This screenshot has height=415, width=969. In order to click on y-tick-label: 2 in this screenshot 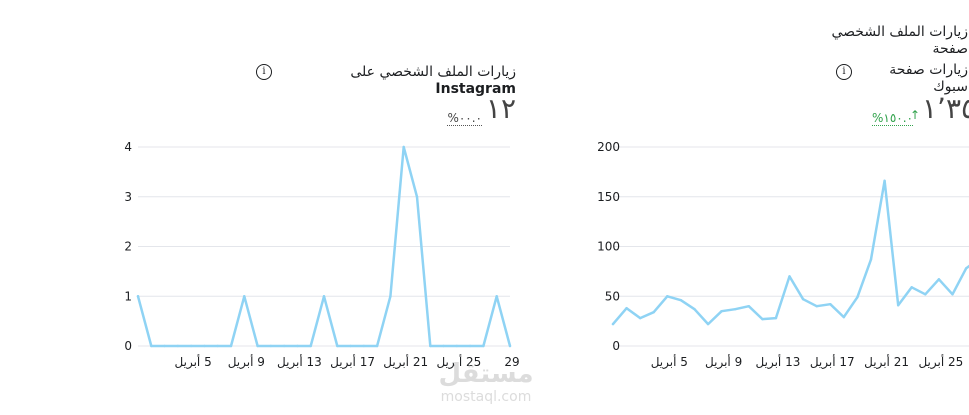, I will do `click(128, 247)`.